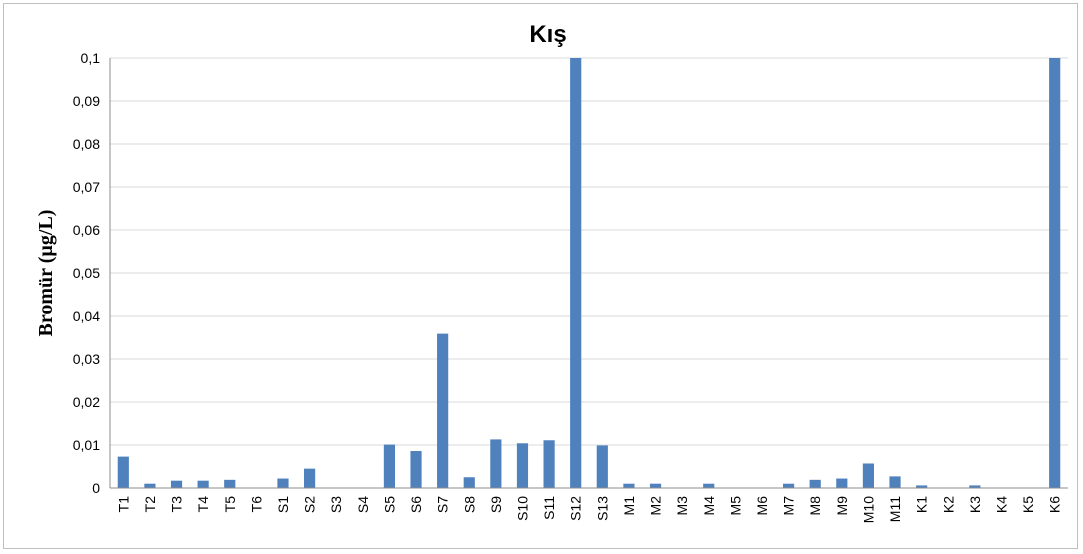 This screenshot has width=1083, height=554. What do you see at coordinates (762, 506) in the screenshot?
I see `x-tick-label-M6: M6` at bounding box center [762, 506].